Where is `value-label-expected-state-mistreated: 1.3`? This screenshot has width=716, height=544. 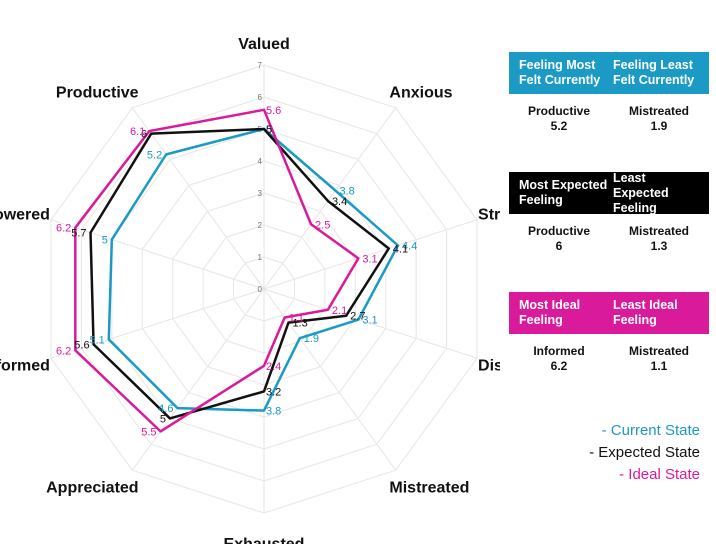 value-label-expected-state-mistreated: 1.3 is located at coordinates (299, 324).